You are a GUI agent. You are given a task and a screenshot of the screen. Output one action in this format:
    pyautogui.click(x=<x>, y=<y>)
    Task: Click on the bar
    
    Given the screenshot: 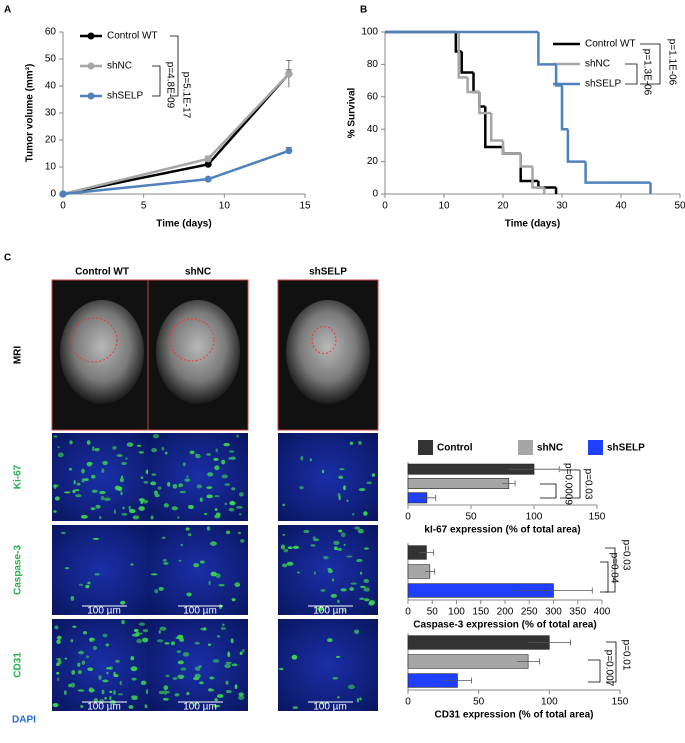 What is the action you would take?
    pyautogui.click(x=468, y=661)
    